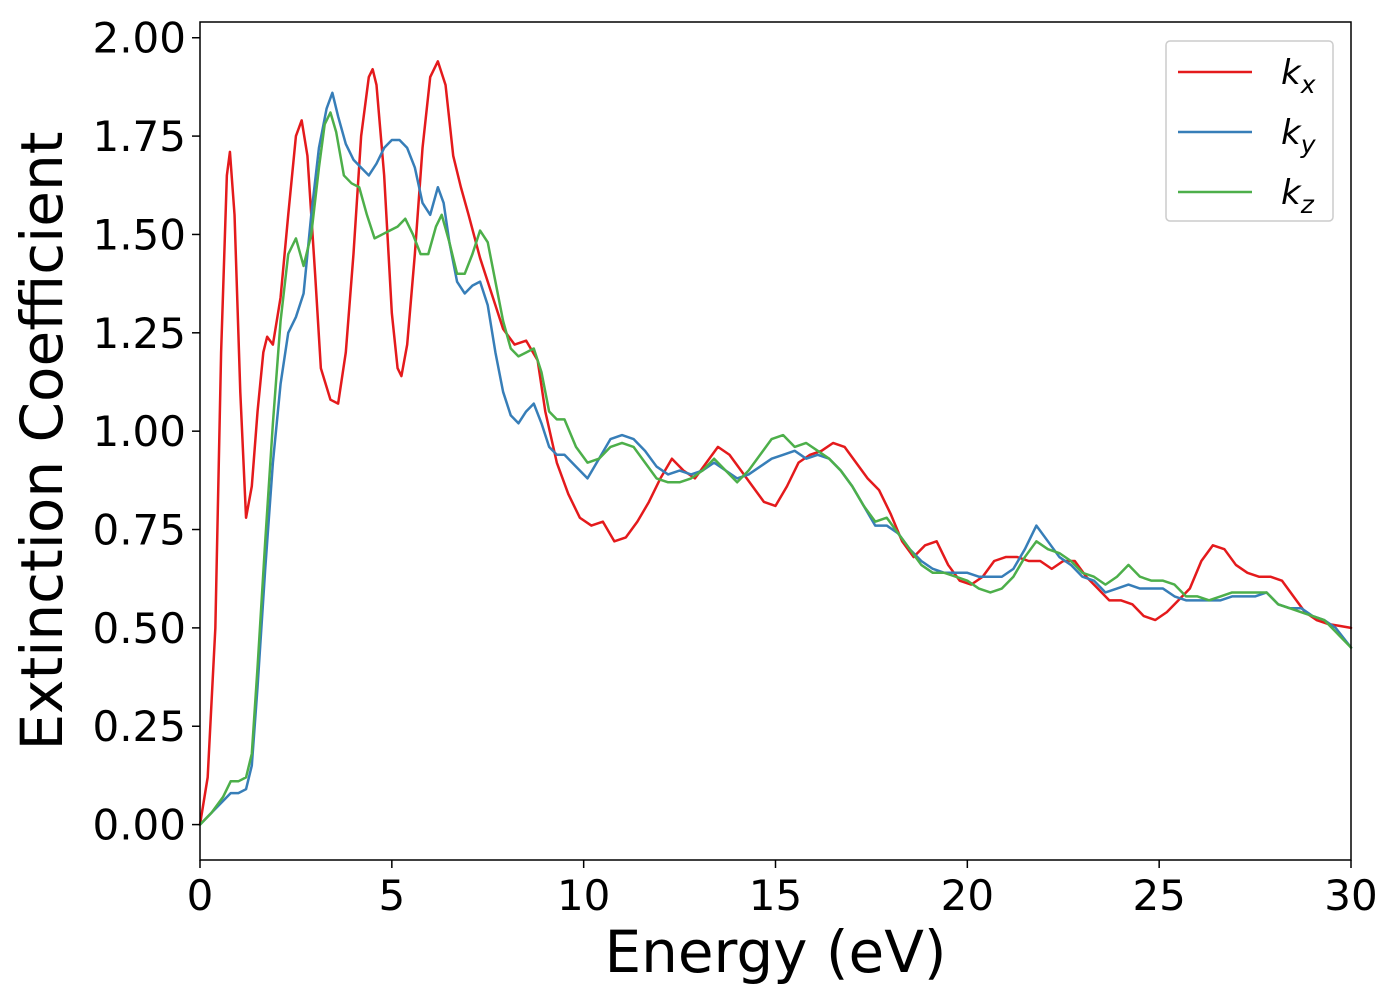  I want to click on y-axis-ticks: 0.00 0.25 0.50 0.75 1.00 1.25 1.50 1.75 2.00, so click(146, 432).